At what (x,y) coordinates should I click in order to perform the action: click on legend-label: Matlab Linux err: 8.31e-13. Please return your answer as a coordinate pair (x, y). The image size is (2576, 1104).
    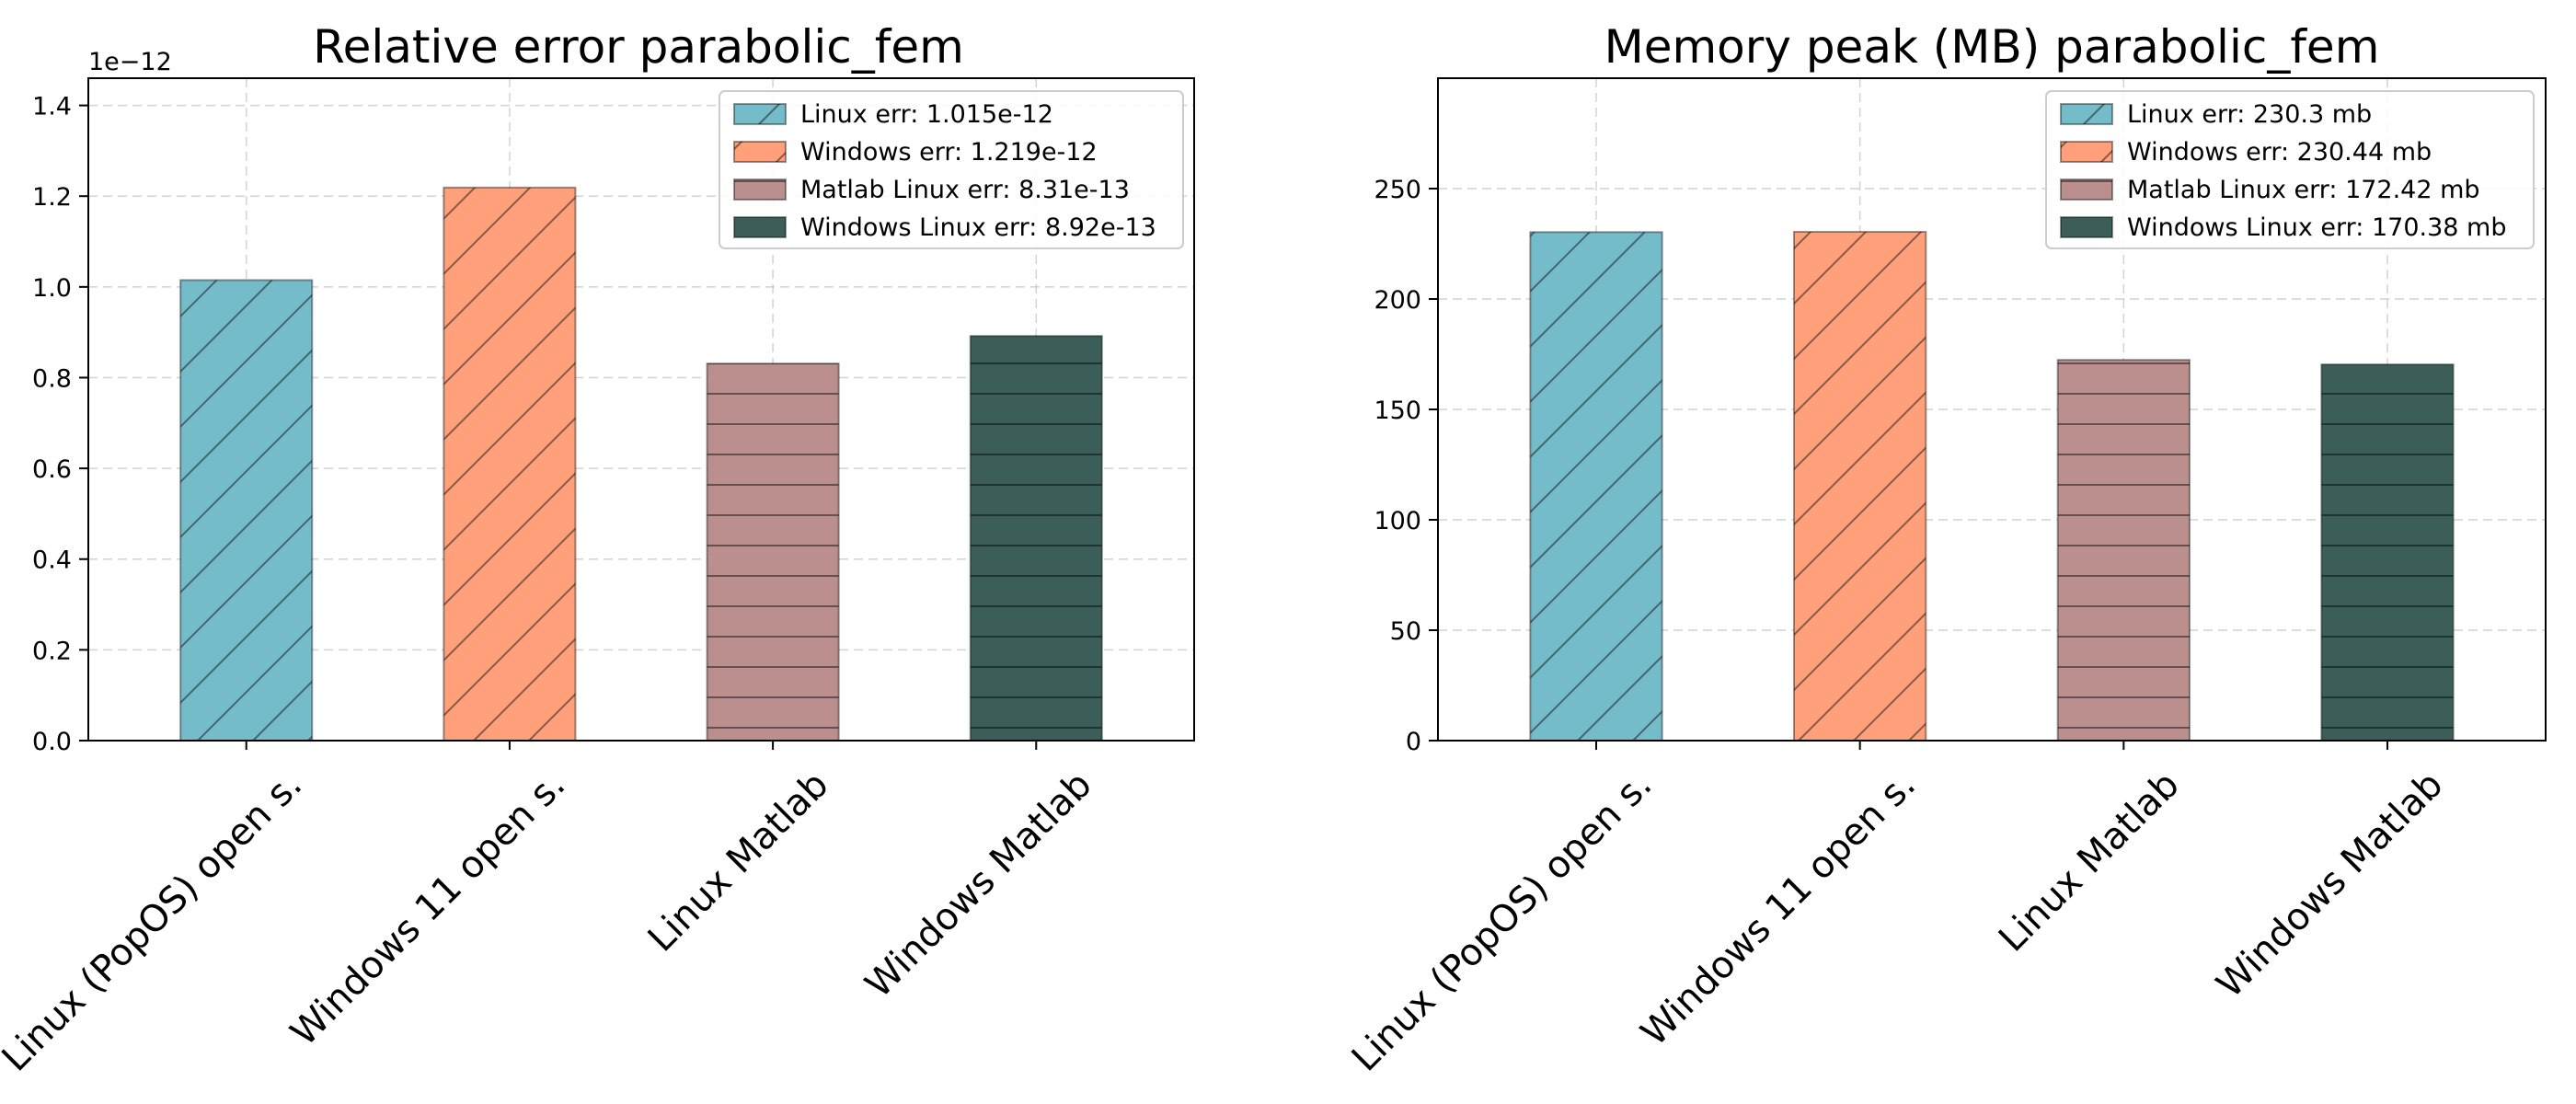
    Looking at the image, I should click on (965, 190).